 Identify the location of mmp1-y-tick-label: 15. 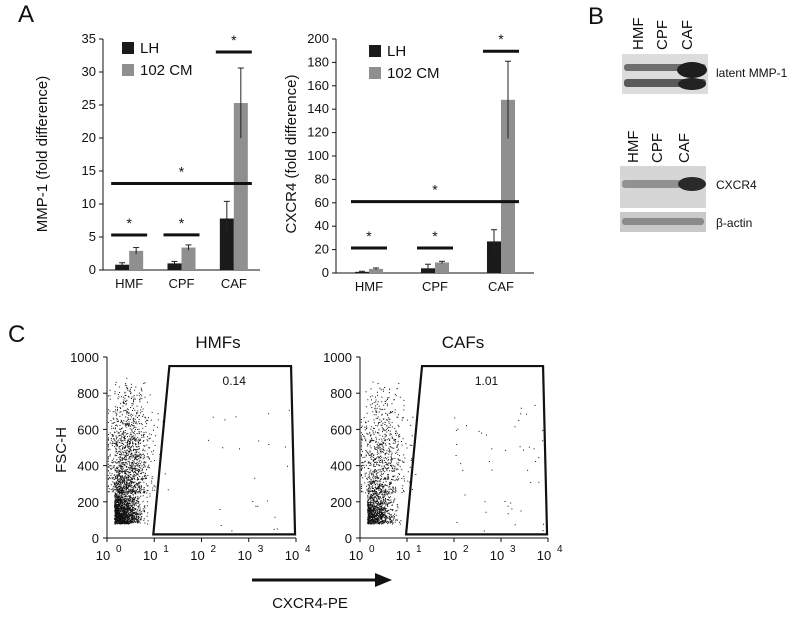
(89, 170).